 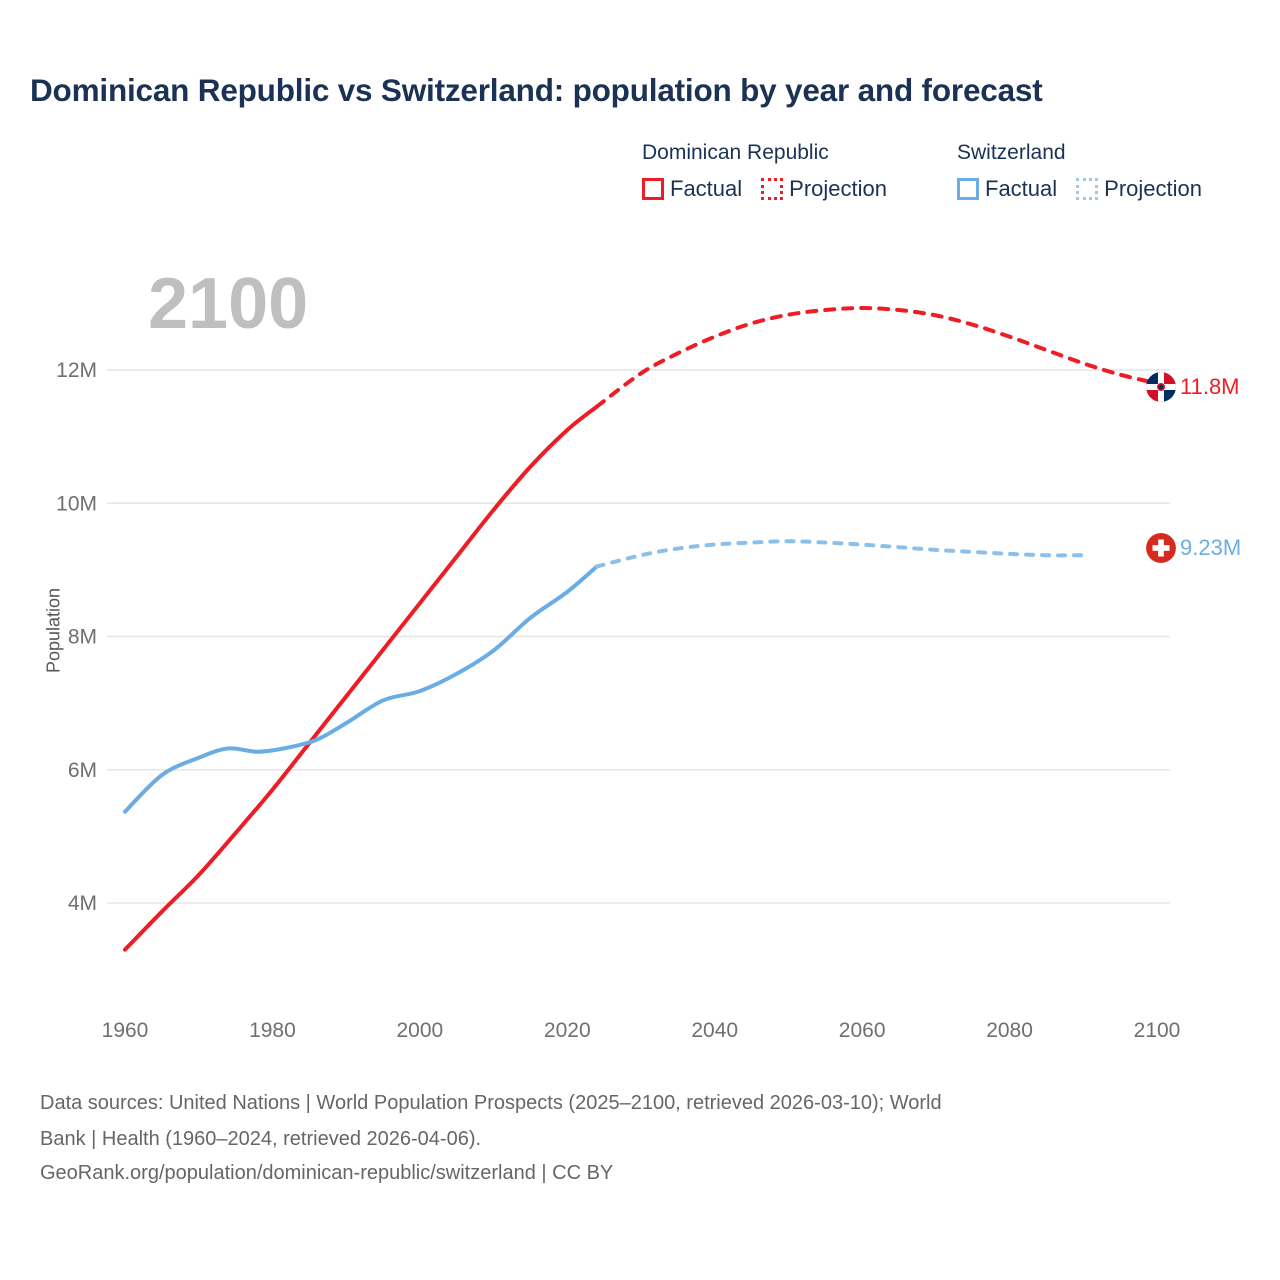 I want to click on legend-entry-dr-projection: Projection, so click(x=824, y=189).